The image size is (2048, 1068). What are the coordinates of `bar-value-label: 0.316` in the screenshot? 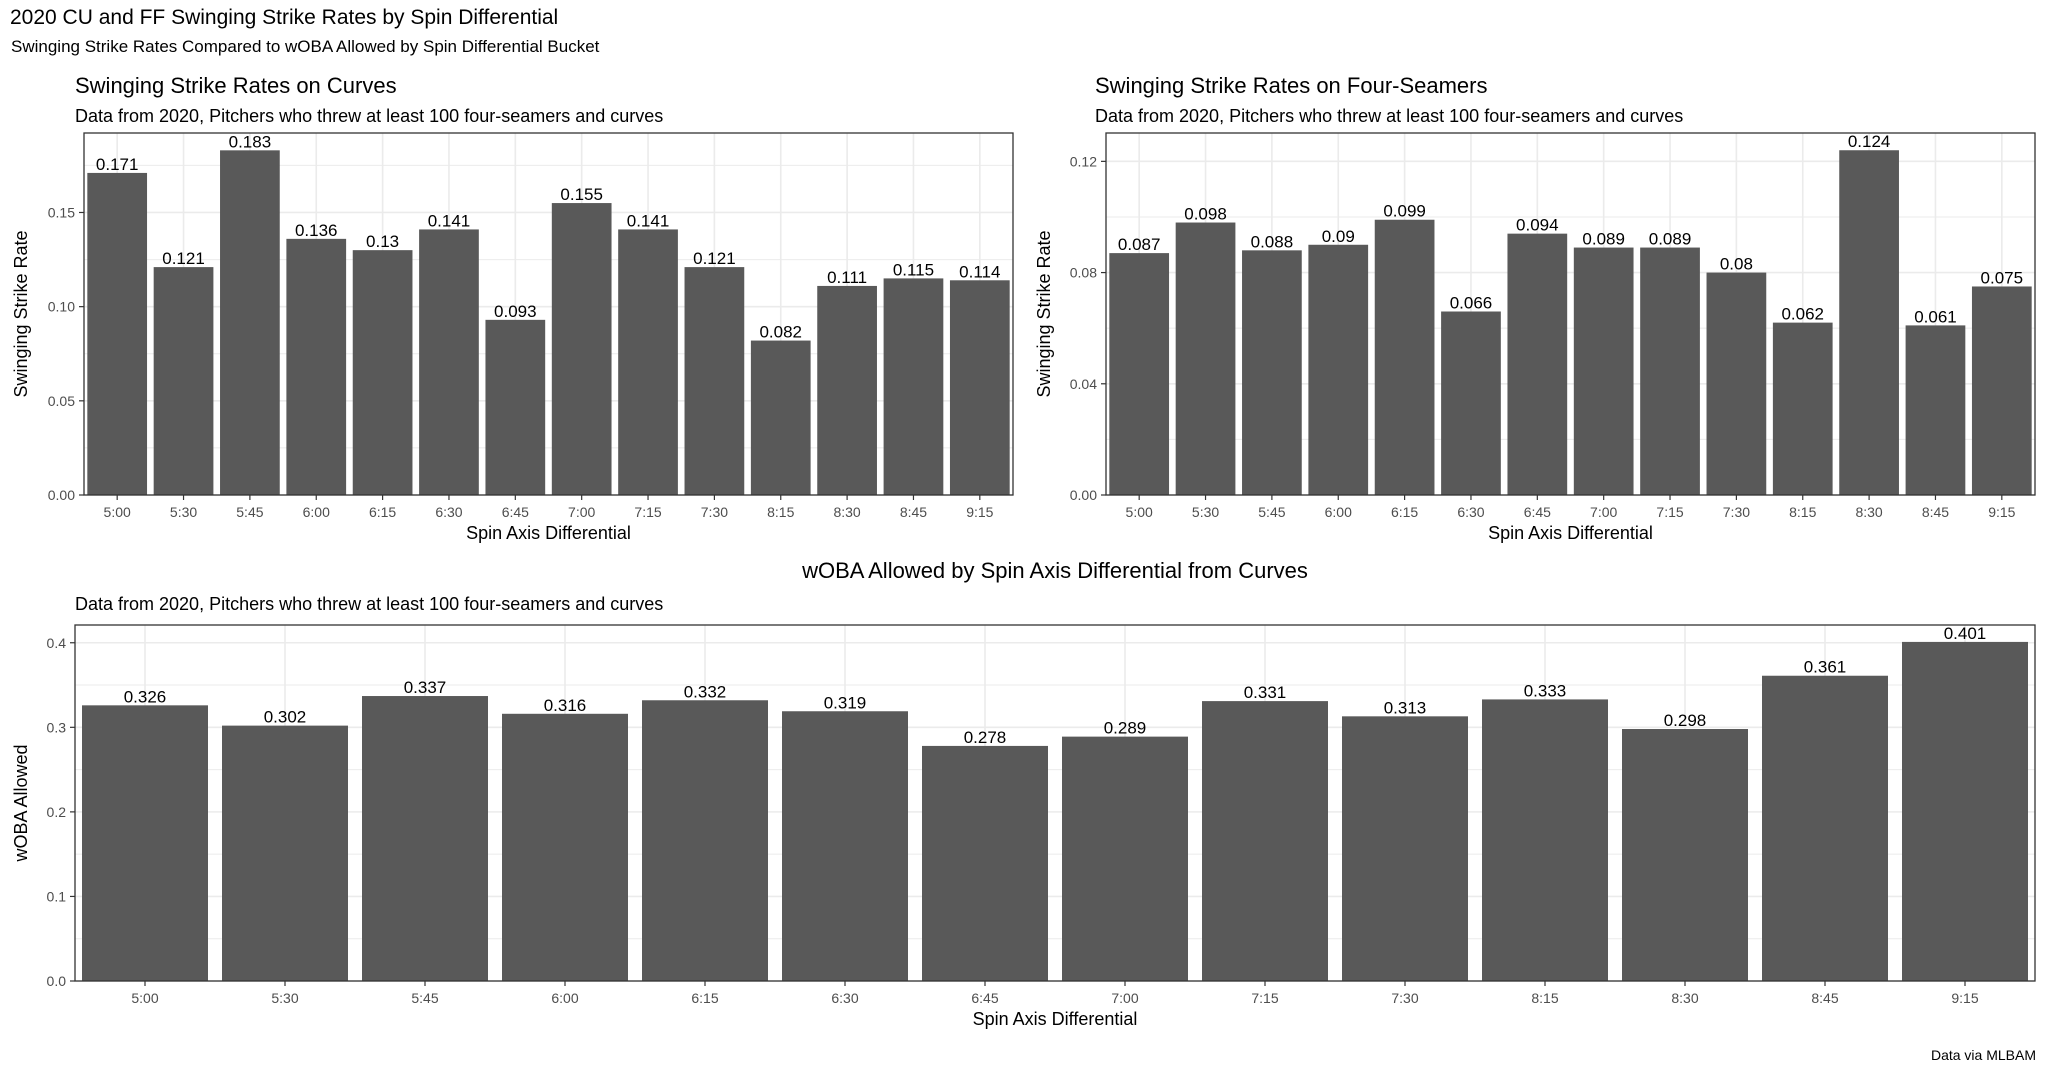 It's located at (565, 705).